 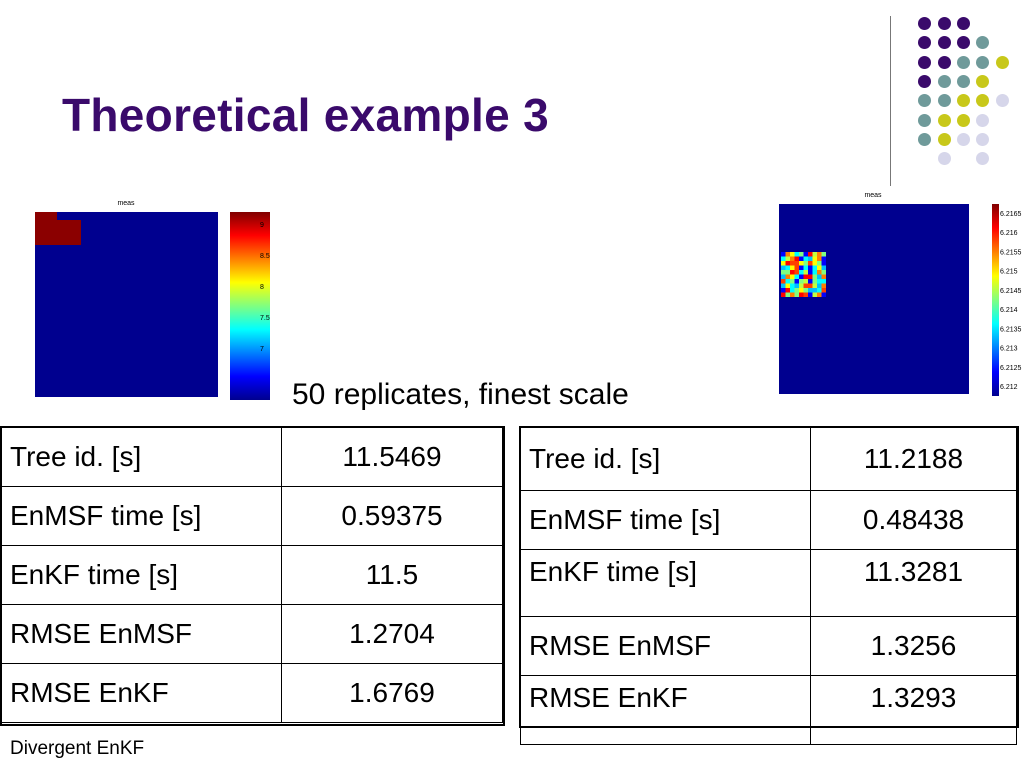 What do you see at coordinates (252, 516) in the screenshot?
I see `table-row: EnMSF time [s] 0.59375` at bounding box center [252, 516].